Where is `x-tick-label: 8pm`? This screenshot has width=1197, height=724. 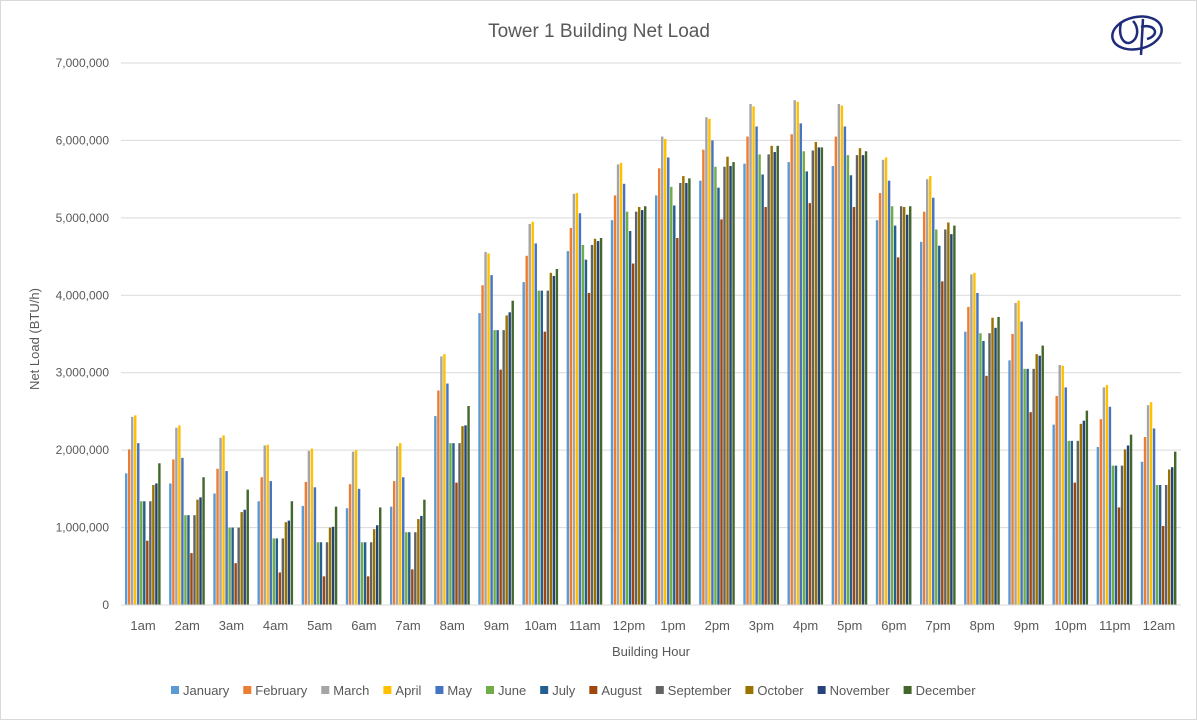 x-tick-label: 8pm is located at coordinates (982, 625).